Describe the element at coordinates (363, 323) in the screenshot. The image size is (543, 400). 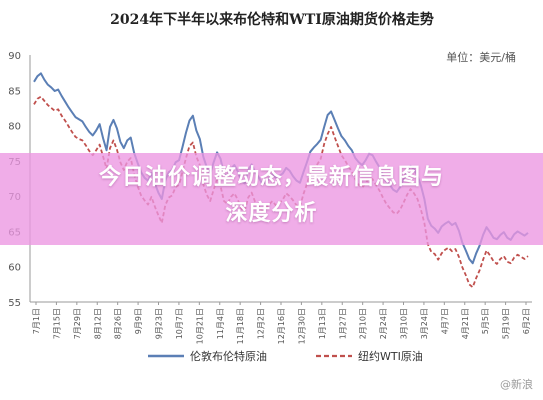
I see `x-tick-label: 2月10日` at that location.